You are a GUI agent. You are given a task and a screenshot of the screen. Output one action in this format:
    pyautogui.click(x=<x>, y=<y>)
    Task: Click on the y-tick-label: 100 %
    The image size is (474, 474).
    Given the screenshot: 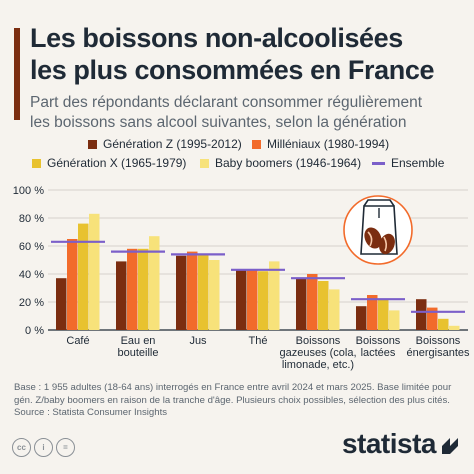 What is the action you would take?
    pyautogui.click(x=28, y=191)
    